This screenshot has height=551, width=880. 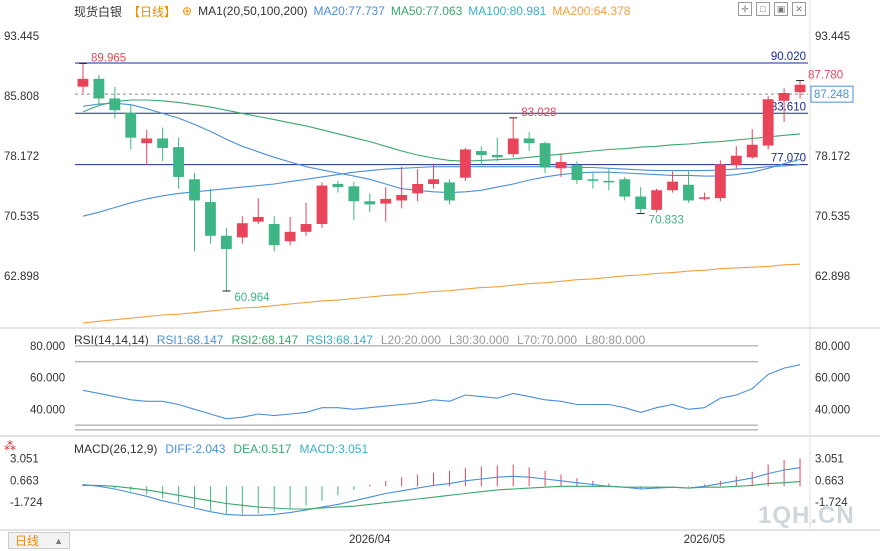 What do you see at coordinates (825, 76) in the screenshot?
I see `extreme-label: 87.780` at bounding box center [825, 76].